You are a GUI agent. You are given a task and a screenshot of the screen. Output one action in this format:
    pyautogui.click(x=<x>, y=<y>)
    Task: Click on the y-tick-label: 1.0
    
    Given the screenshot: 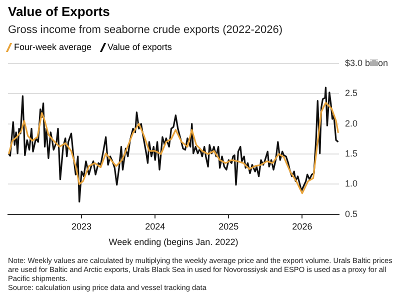 What is the action you would take?
    pyautogui.click(x=351, y=183)
    